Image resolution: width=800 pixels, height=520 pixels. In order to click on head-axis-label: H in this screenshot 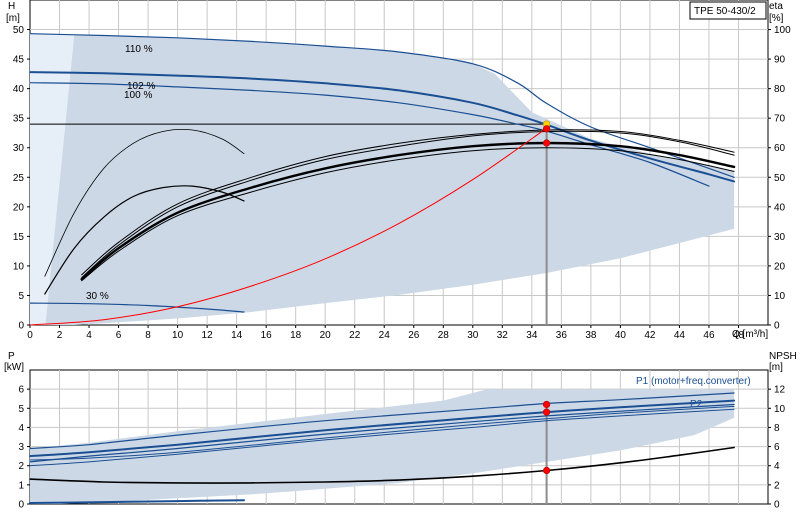, I will do `click(11, 6)`.